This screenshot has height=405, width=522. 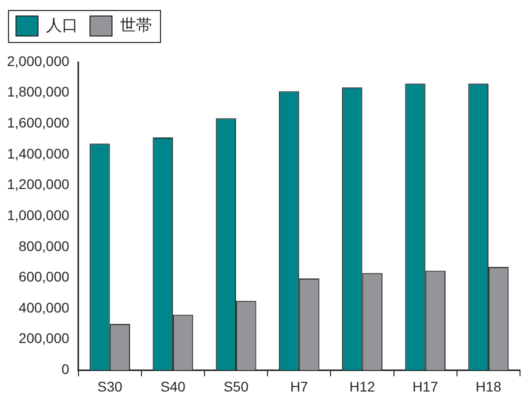 I want to click on x-tick-label: H12, so click(x=362, y=386).